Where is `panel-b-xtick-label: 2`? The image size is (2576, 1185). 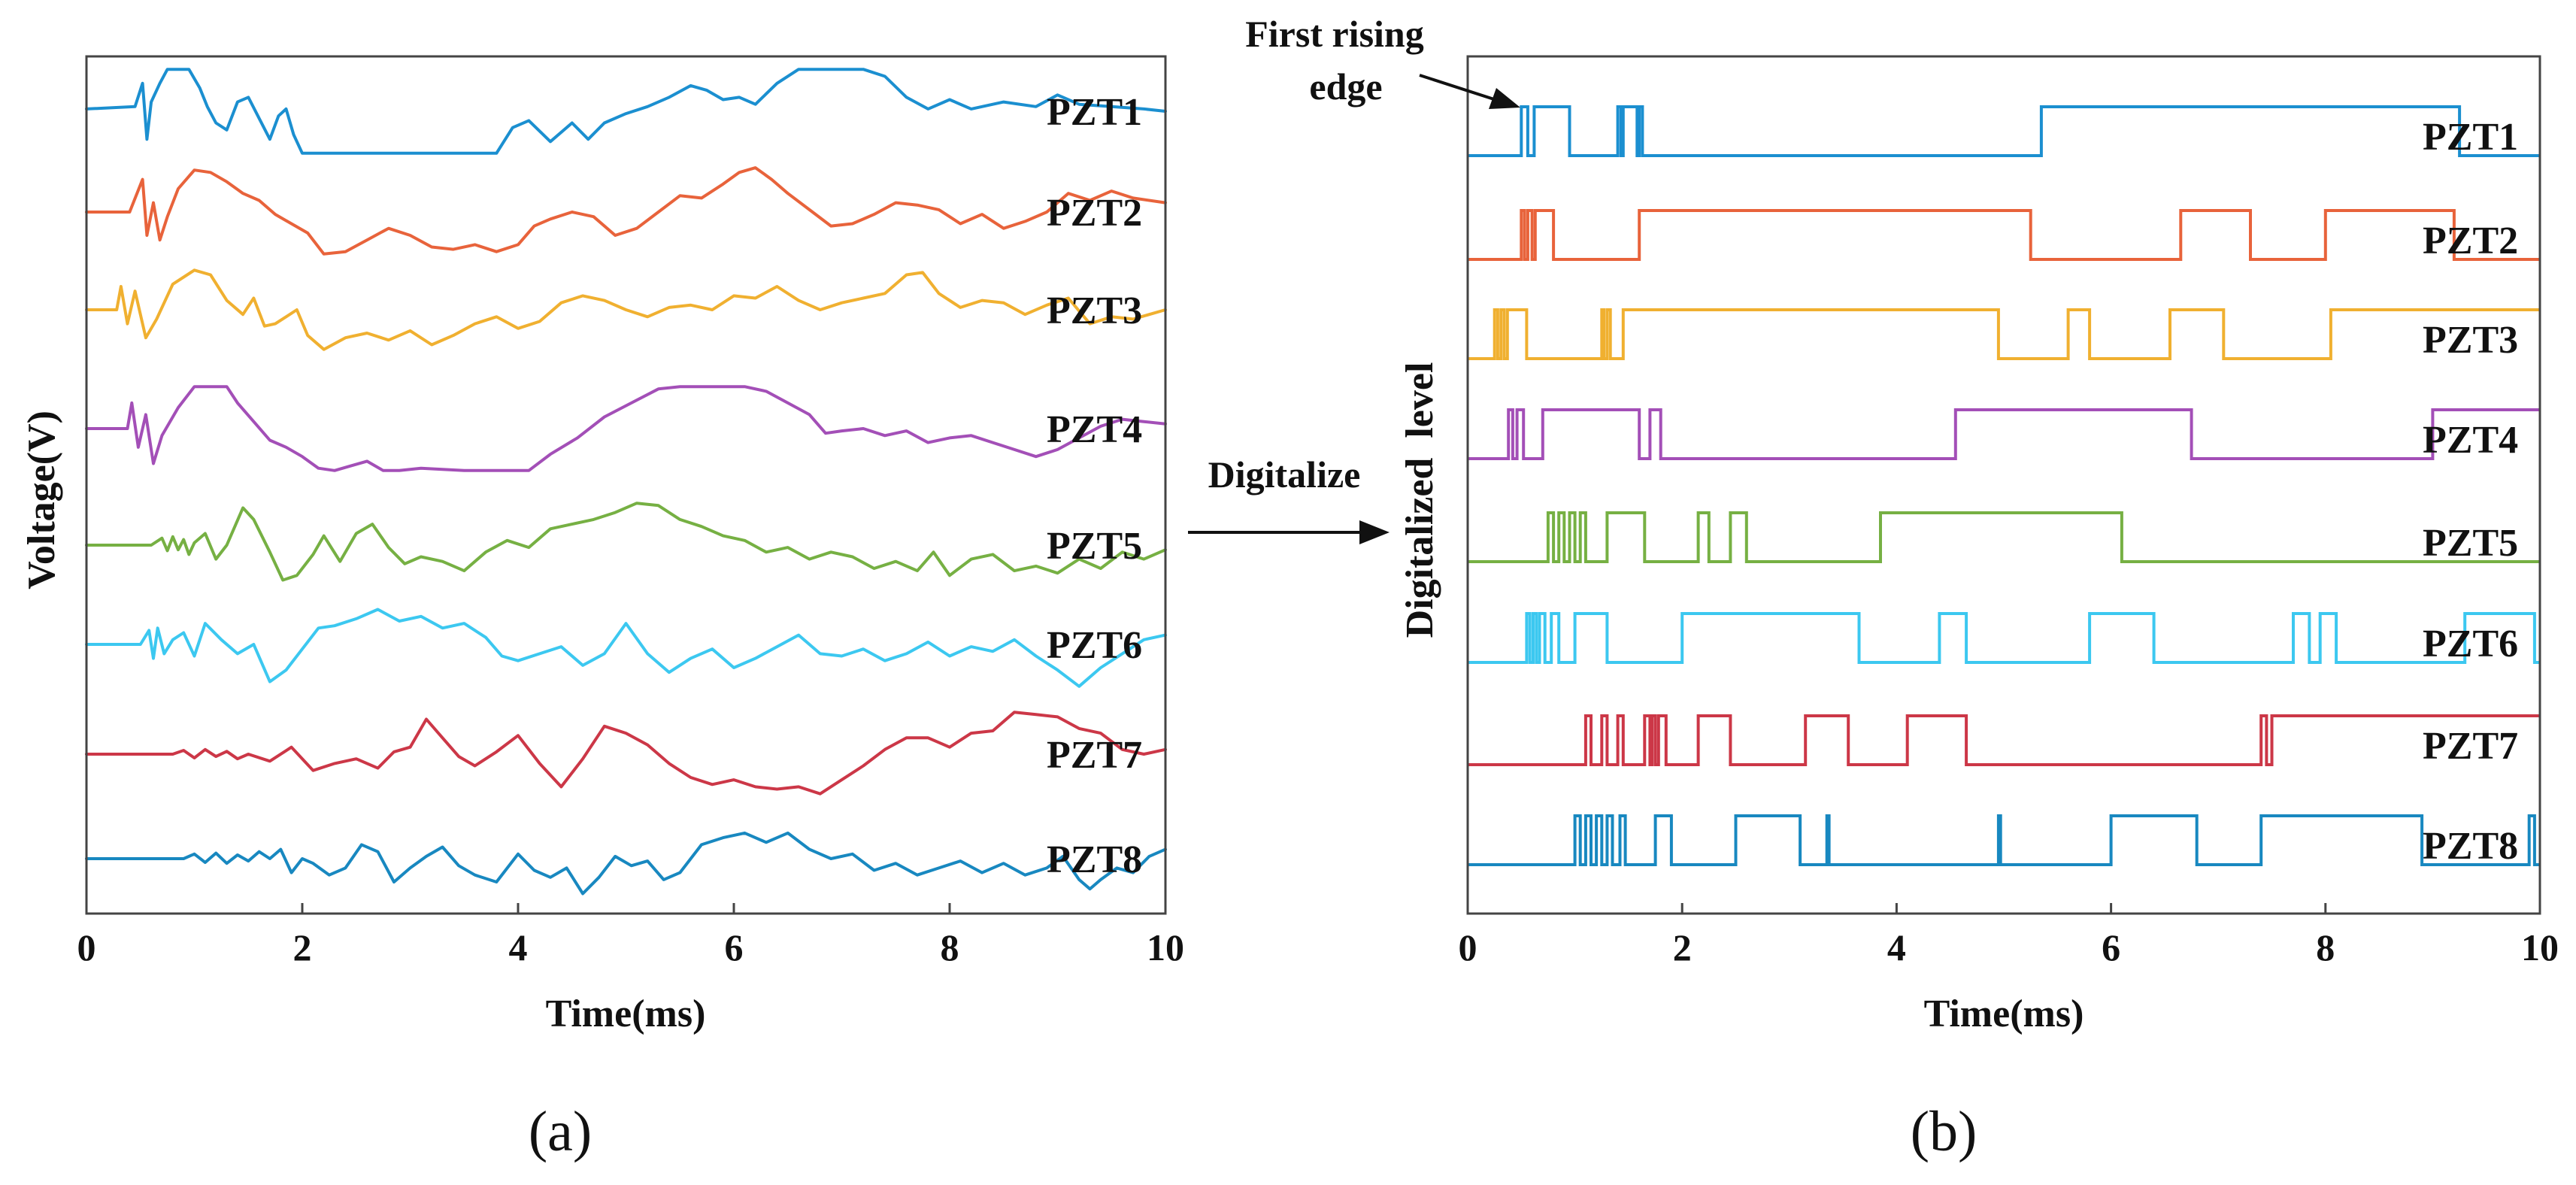
panel-b-xtick-label: 2 is located at coordinates (1682, 947).